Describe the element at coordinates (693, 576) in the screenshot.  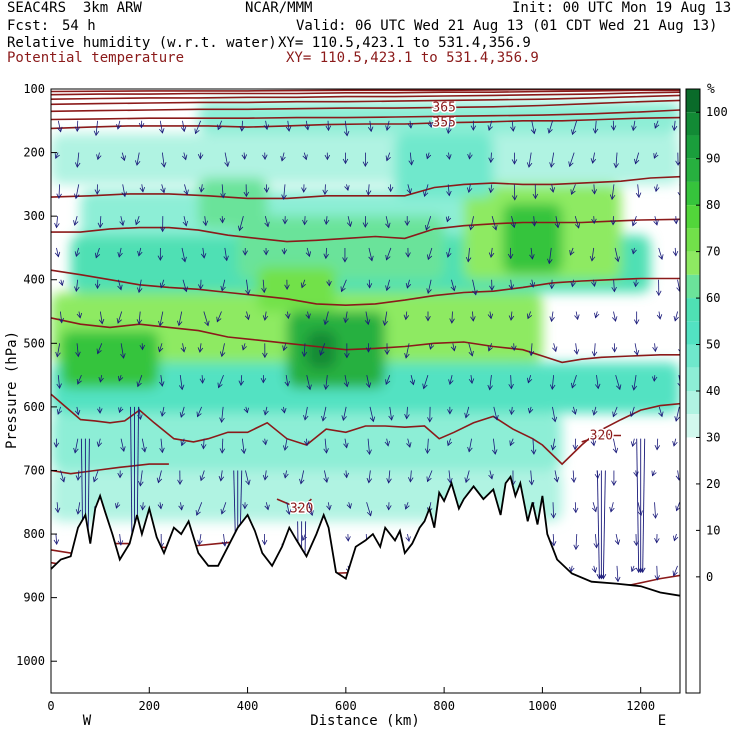
I see `colorbar-bin-blank` at that location.